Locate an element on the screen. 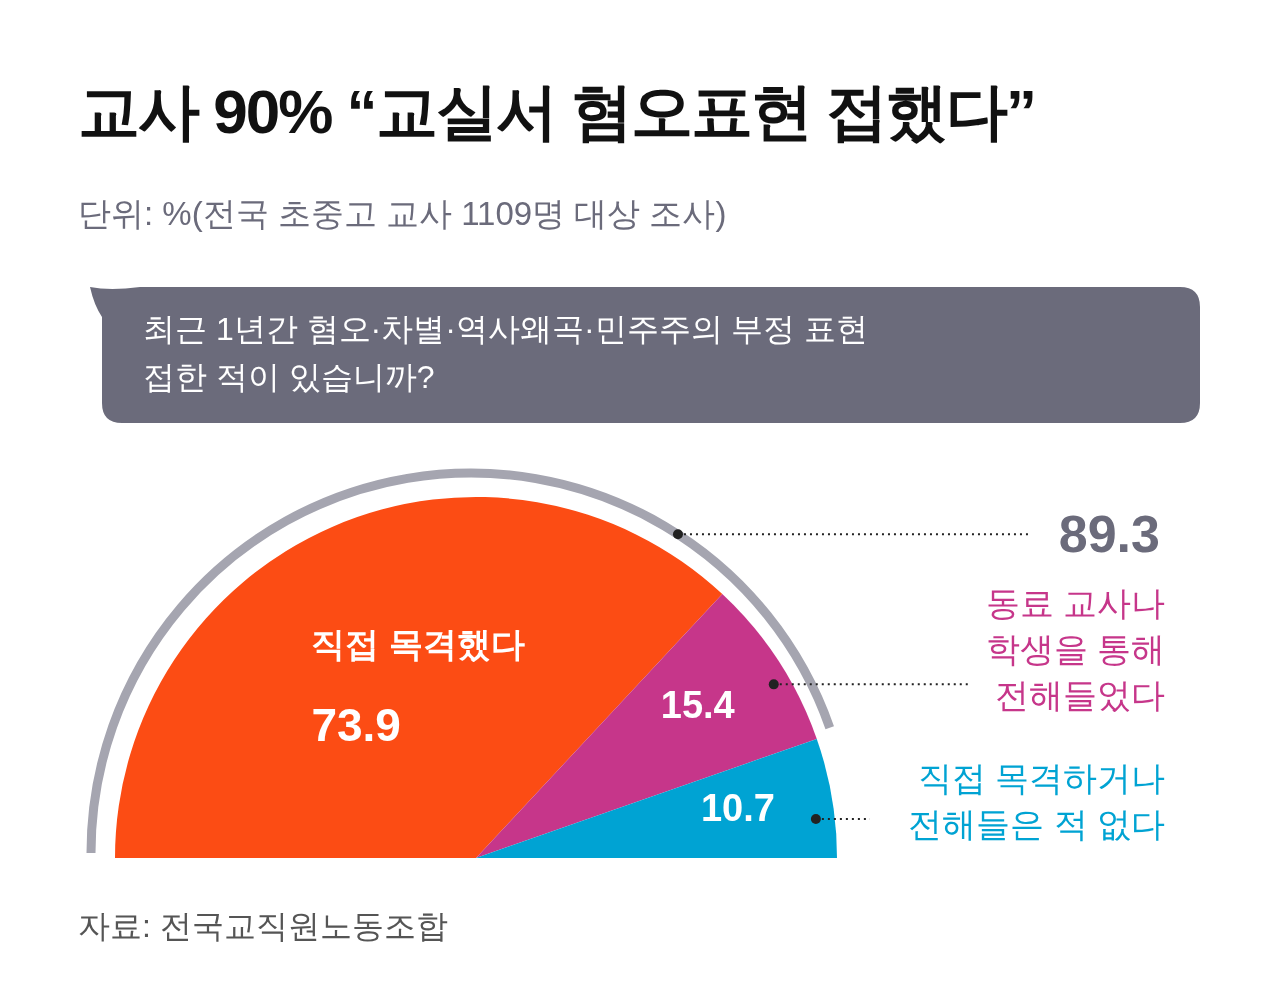  data-label: 73.9 is located at coordinates (356, 725).